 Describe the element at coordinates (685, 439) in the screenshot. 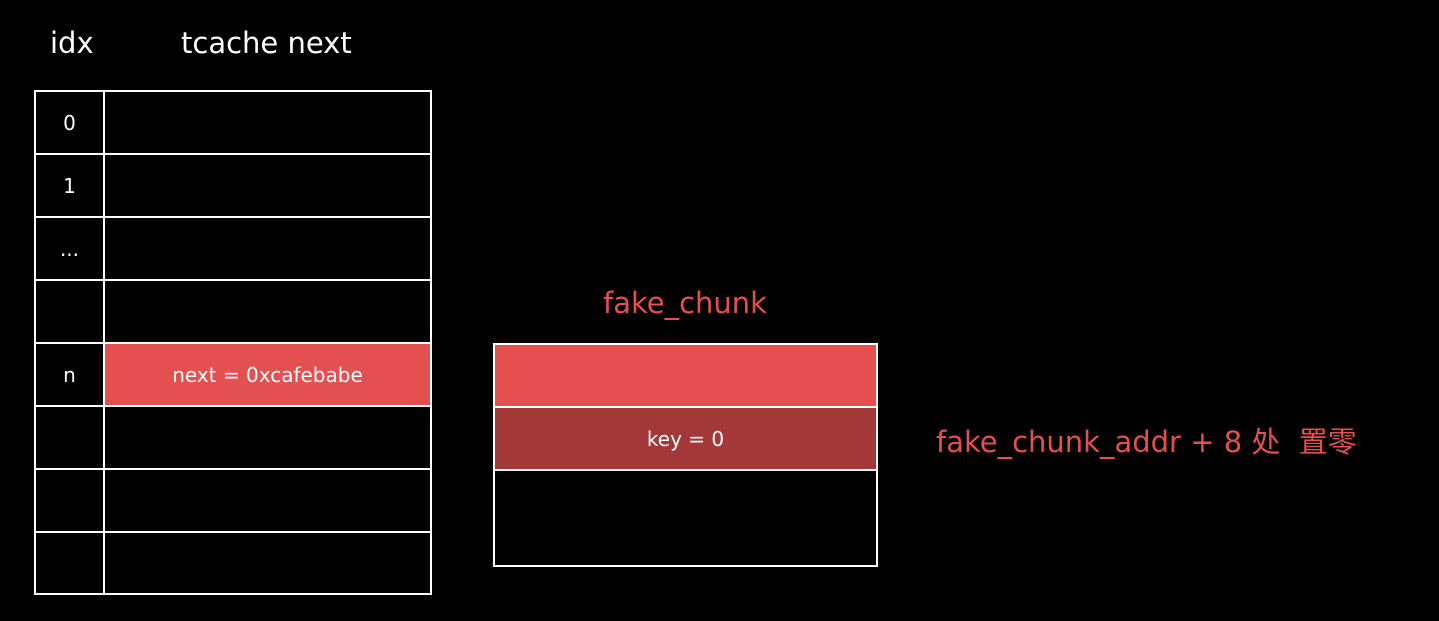

I see `fake-chunk-key-field: key = 0` at that location.